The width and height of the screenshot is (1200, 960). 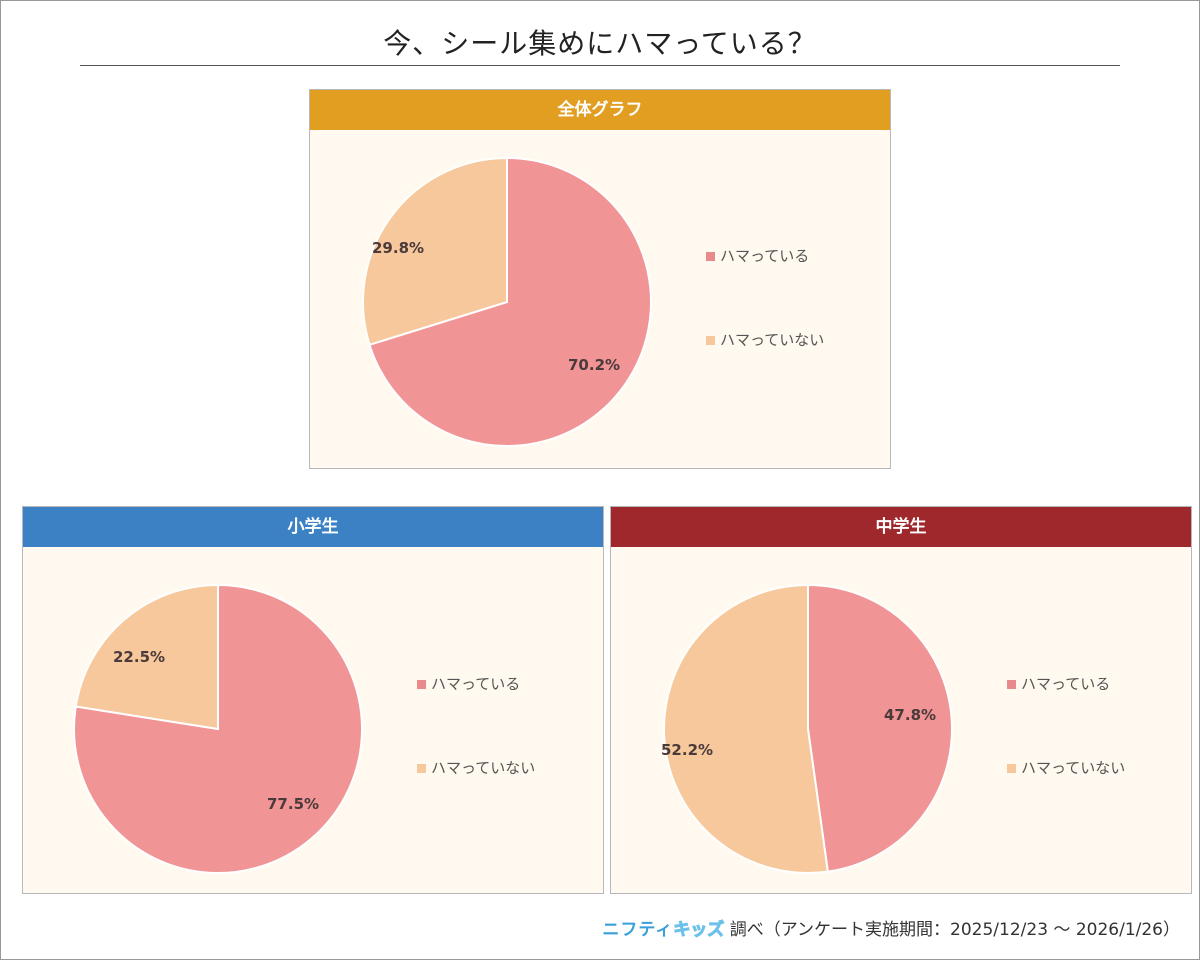 What do you see at coordinates (954, 930) in the screenshot?
I see `source-text: 調べ（アンケート実施期間：2025/12/23 ～ 2026/1/26）` at bounding box center [954, 930].